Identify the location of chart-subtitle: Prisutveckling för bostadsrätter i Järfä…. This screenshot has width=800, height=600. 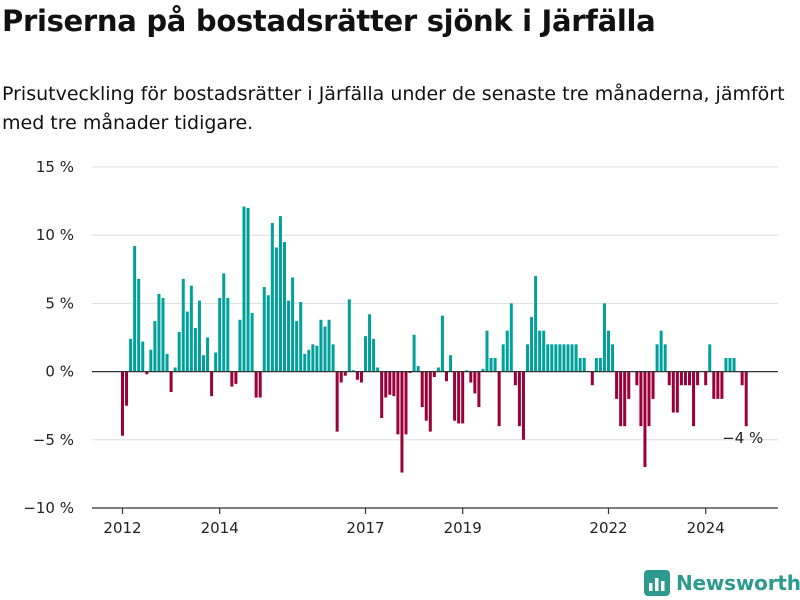
(393, 108).